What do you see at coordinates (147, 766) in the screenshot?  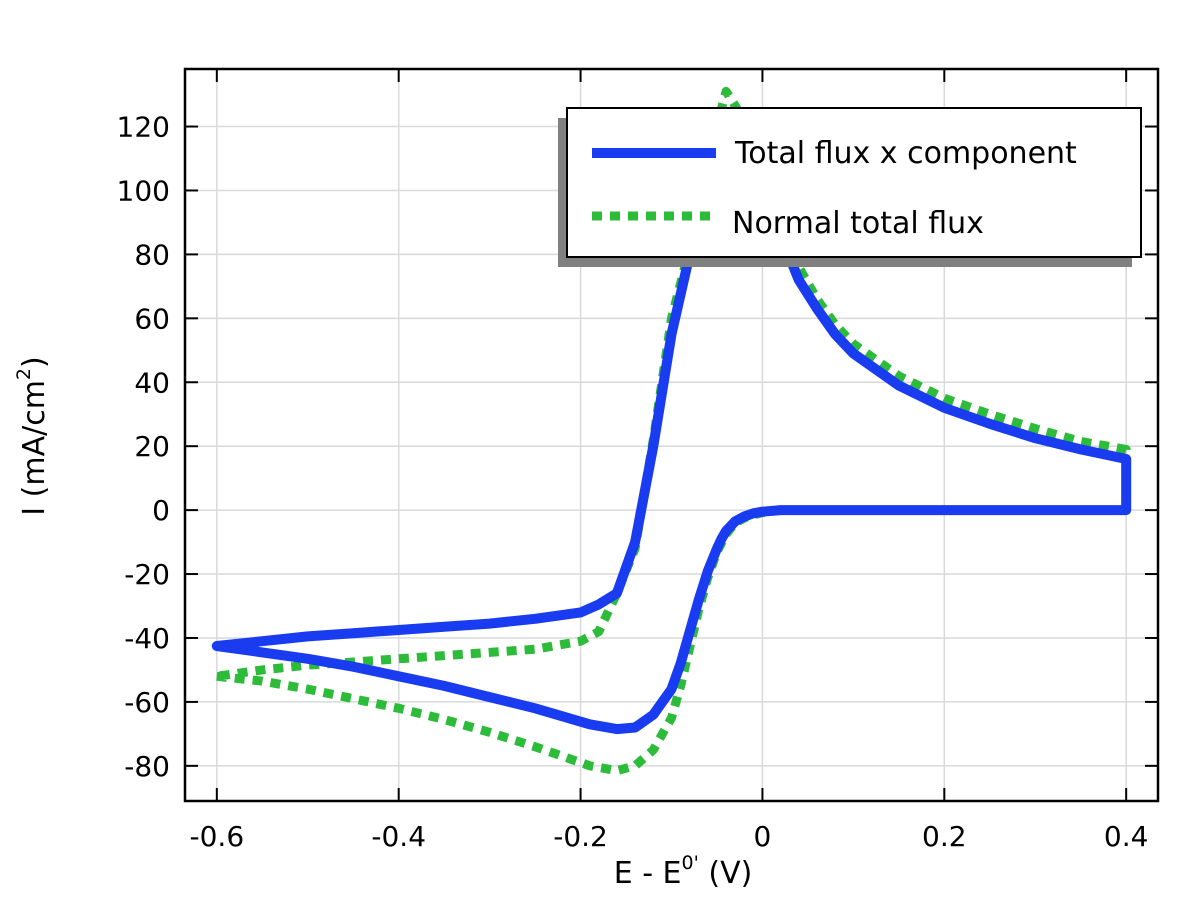 I see `y-tick-label: -80` at bounding box center [147, 766].